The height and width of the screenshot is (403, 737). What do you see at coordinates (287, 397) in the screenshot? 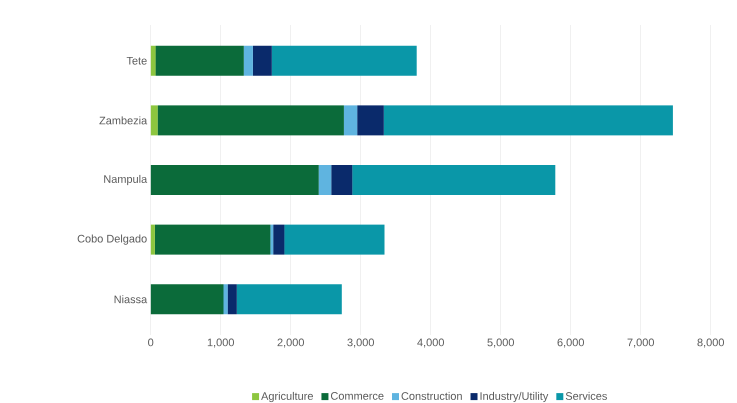
I see `legend-label: Agriculture` at bounding box center [287, 397].